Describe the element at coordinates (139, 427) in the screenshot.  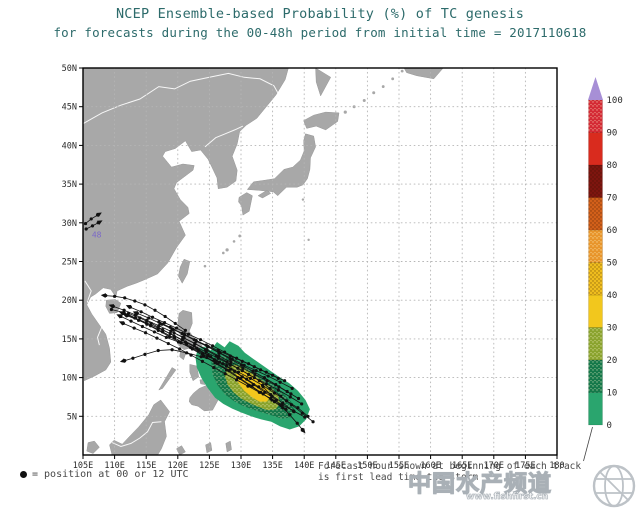
I see `land-borneo` at that location.